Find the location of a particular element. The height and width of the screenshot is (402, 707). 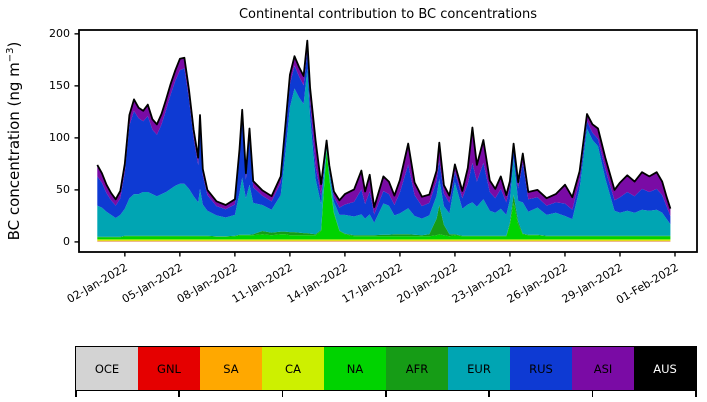

legend: OCE GNL SA CA NA AFR EUR RUS ASI AUS is located at coordinates (386, 368).